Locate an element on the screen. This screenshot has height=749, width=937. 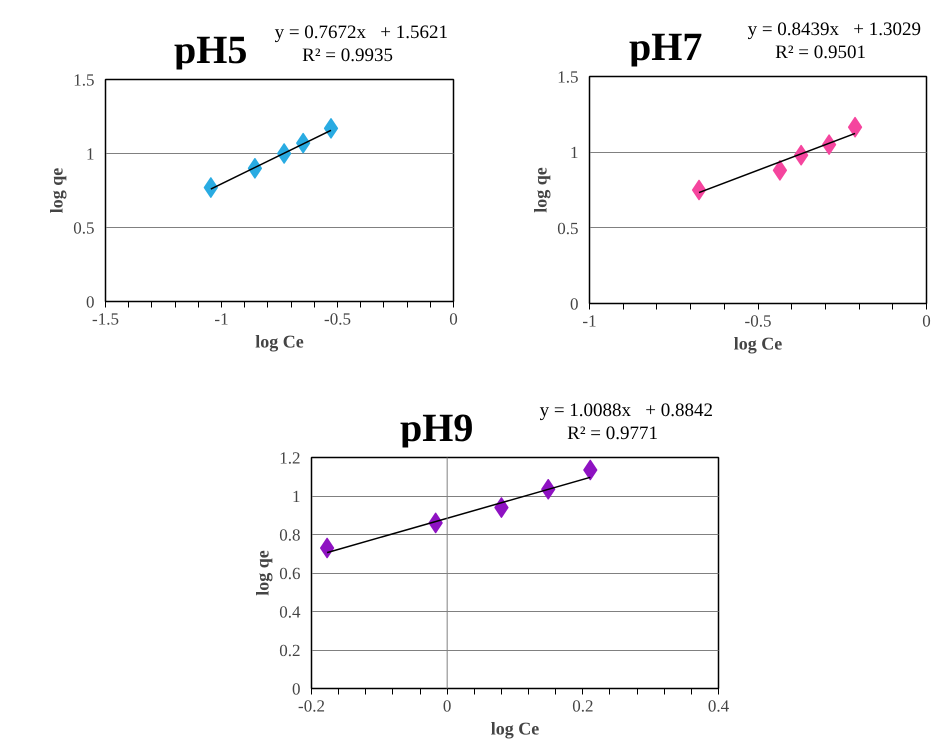
y-tick-label: 1.2 is located at coordinates (289, 458).